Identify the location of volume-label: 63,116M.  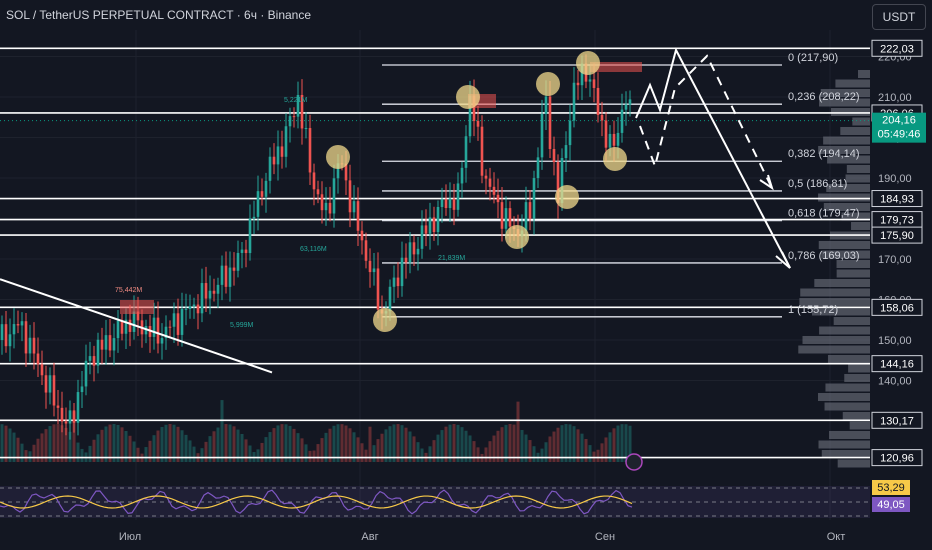
(313, 249).